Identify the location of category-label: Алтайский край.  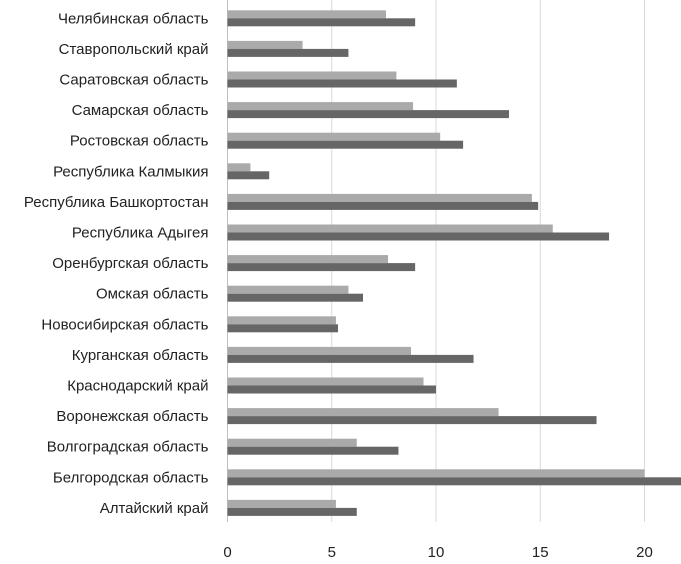
(154, 508).